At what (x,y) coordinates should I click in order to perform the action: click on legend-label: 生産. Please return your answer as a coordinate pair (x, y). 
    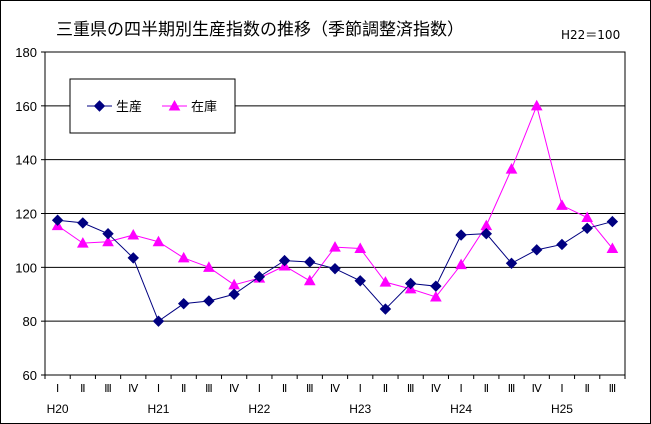
    Looking at the image, I should click on (129, 107).